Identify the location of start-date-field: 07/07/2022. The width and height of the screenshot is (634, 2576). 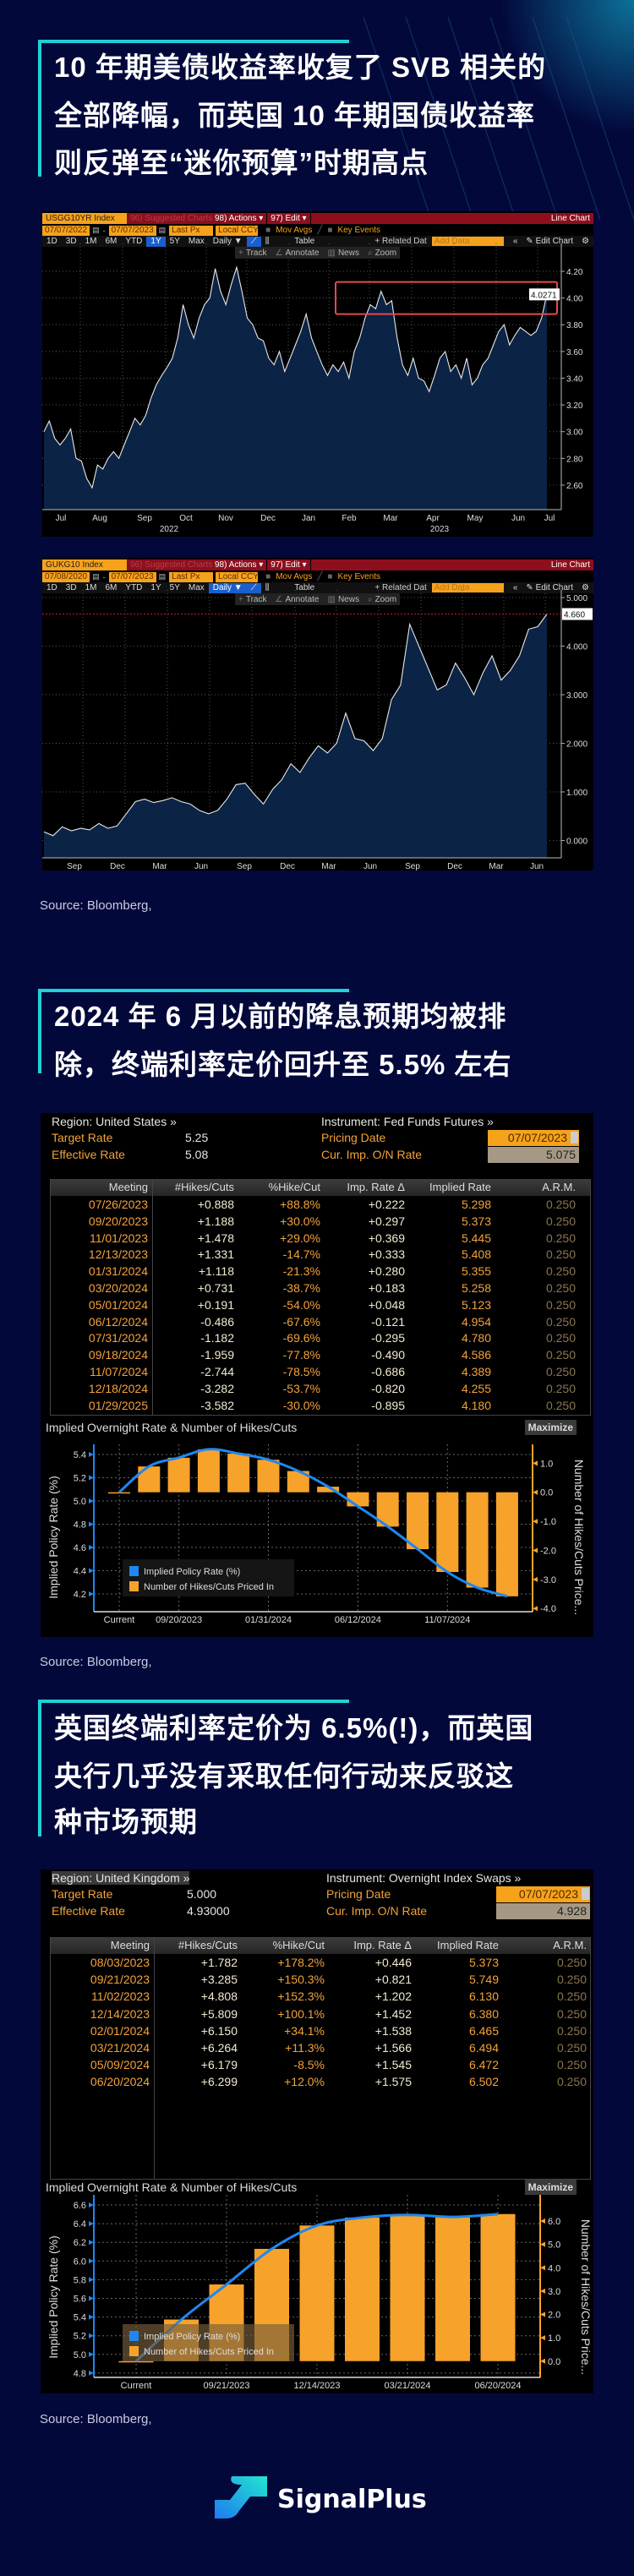
(66, 230).